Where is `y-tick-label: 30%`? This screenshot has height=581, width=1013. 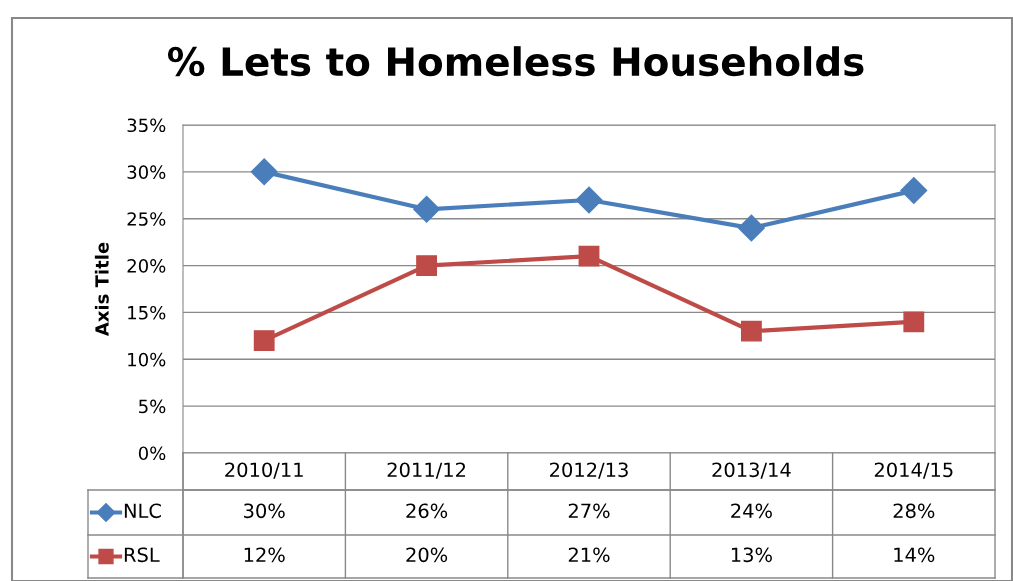
y-tick-label: 30% is located at coordinates (146, 172).